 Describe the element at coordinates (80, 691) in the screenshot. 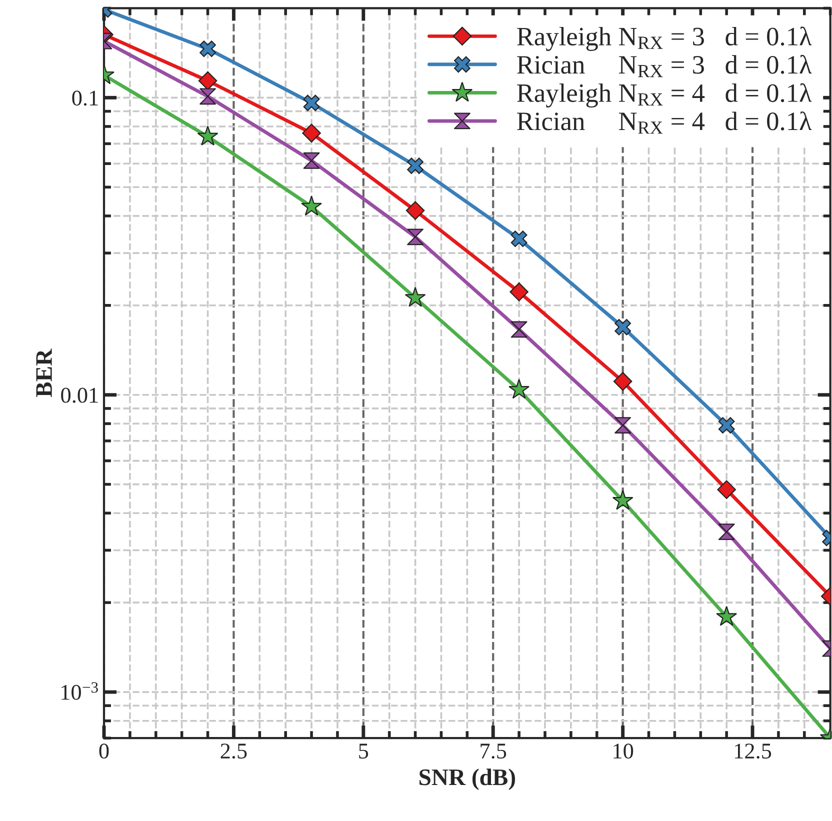

I see `y-tick-label: 10$^{−3}$` at that location.